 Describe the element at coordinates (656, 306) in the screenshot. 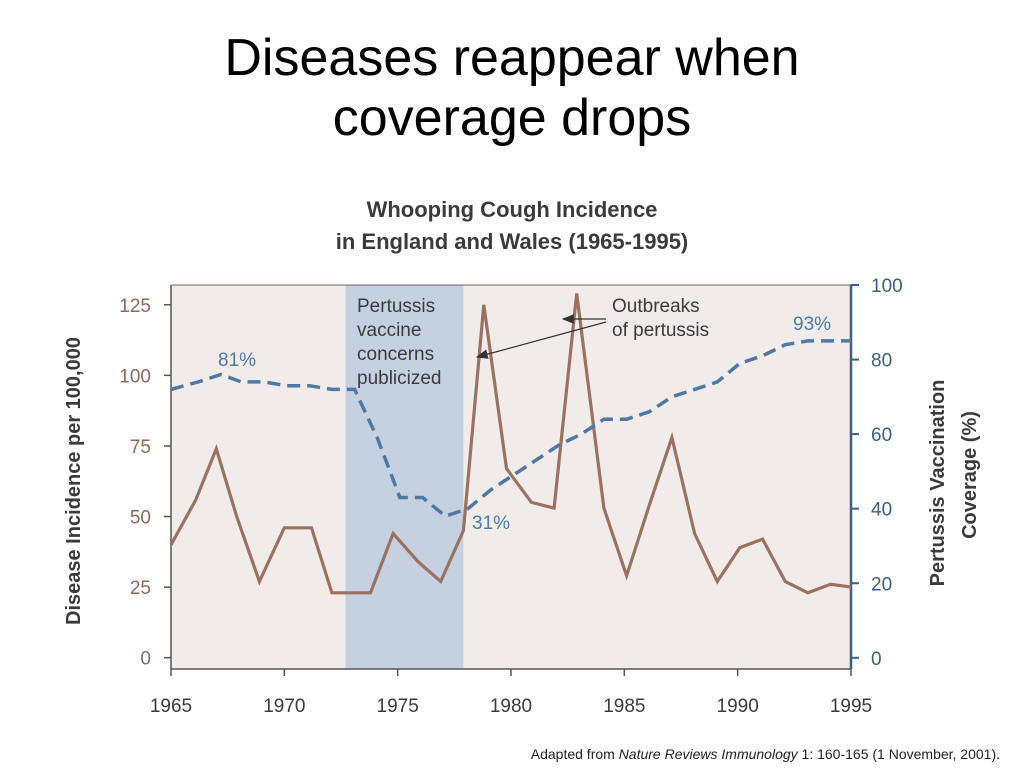

I see `outbreaks-annotation-line: Outbreaks` at that location.